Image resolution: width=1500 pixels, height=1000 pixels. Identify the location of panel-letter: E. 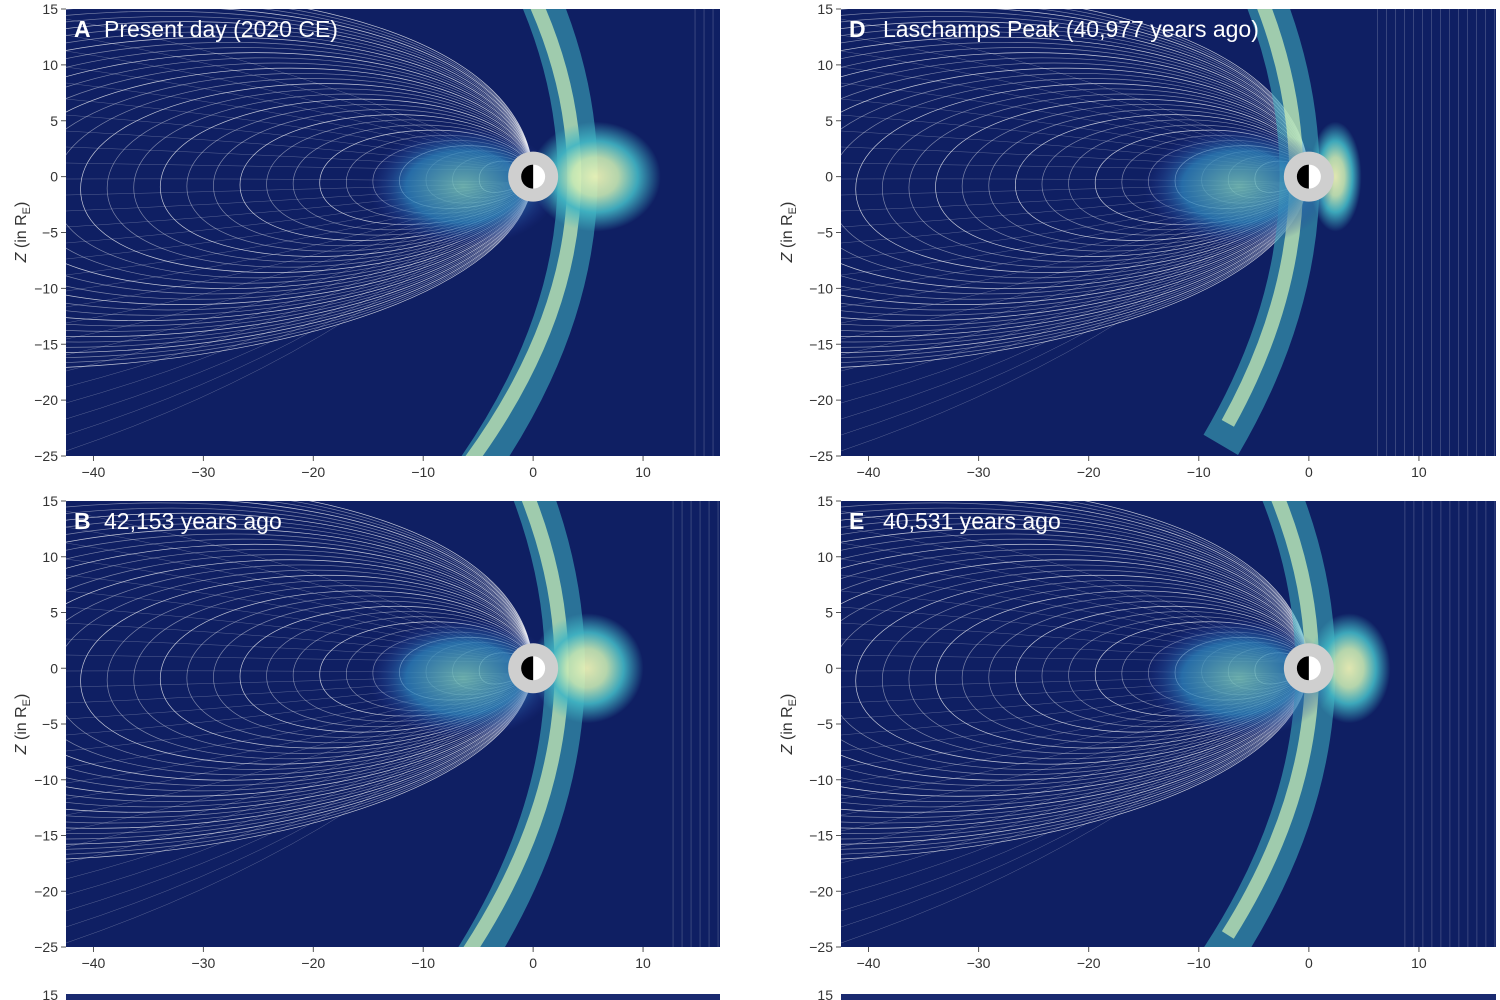
(856, 521).